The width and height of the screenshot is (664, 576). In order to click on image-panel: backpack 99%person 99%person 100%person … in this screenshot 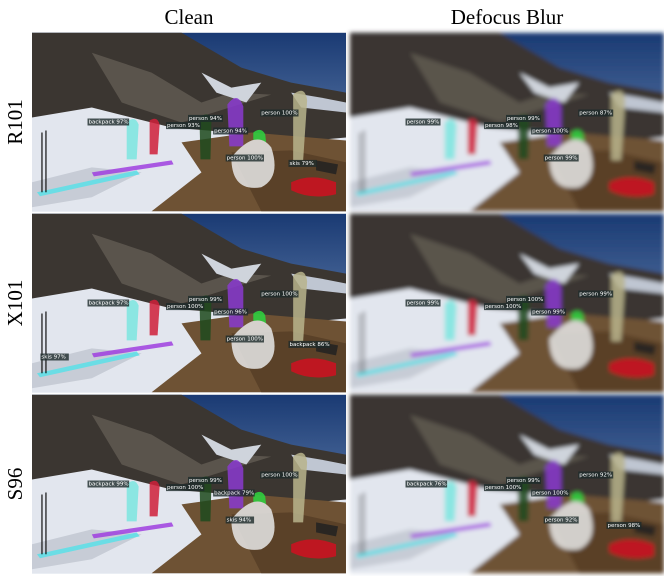, I will do `click(189, 484)`.